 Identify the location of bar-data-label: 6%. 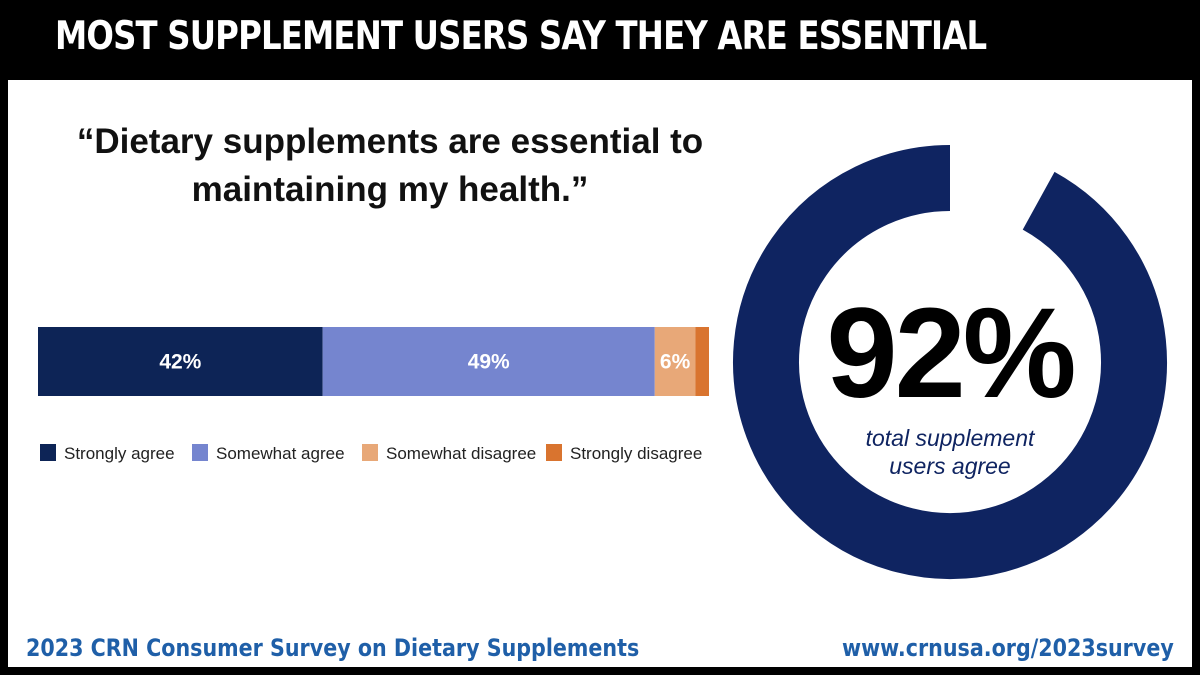
(675, 362).